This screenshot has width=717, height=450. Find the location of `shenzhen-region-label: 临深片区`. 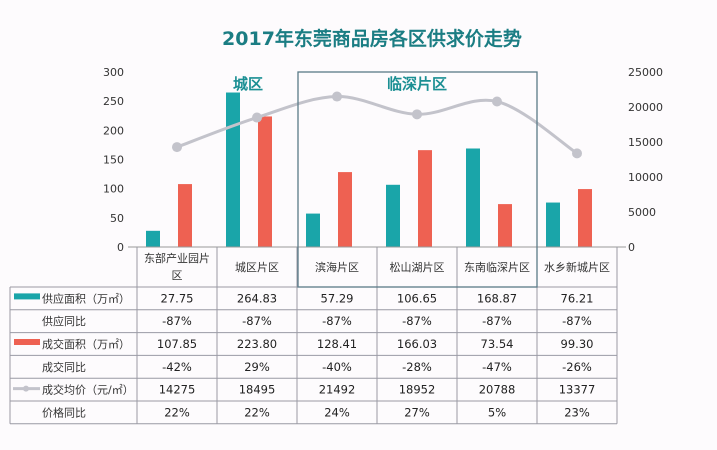

shenzhen-region-label: 临深片区 is located at coordinates (417, 84).